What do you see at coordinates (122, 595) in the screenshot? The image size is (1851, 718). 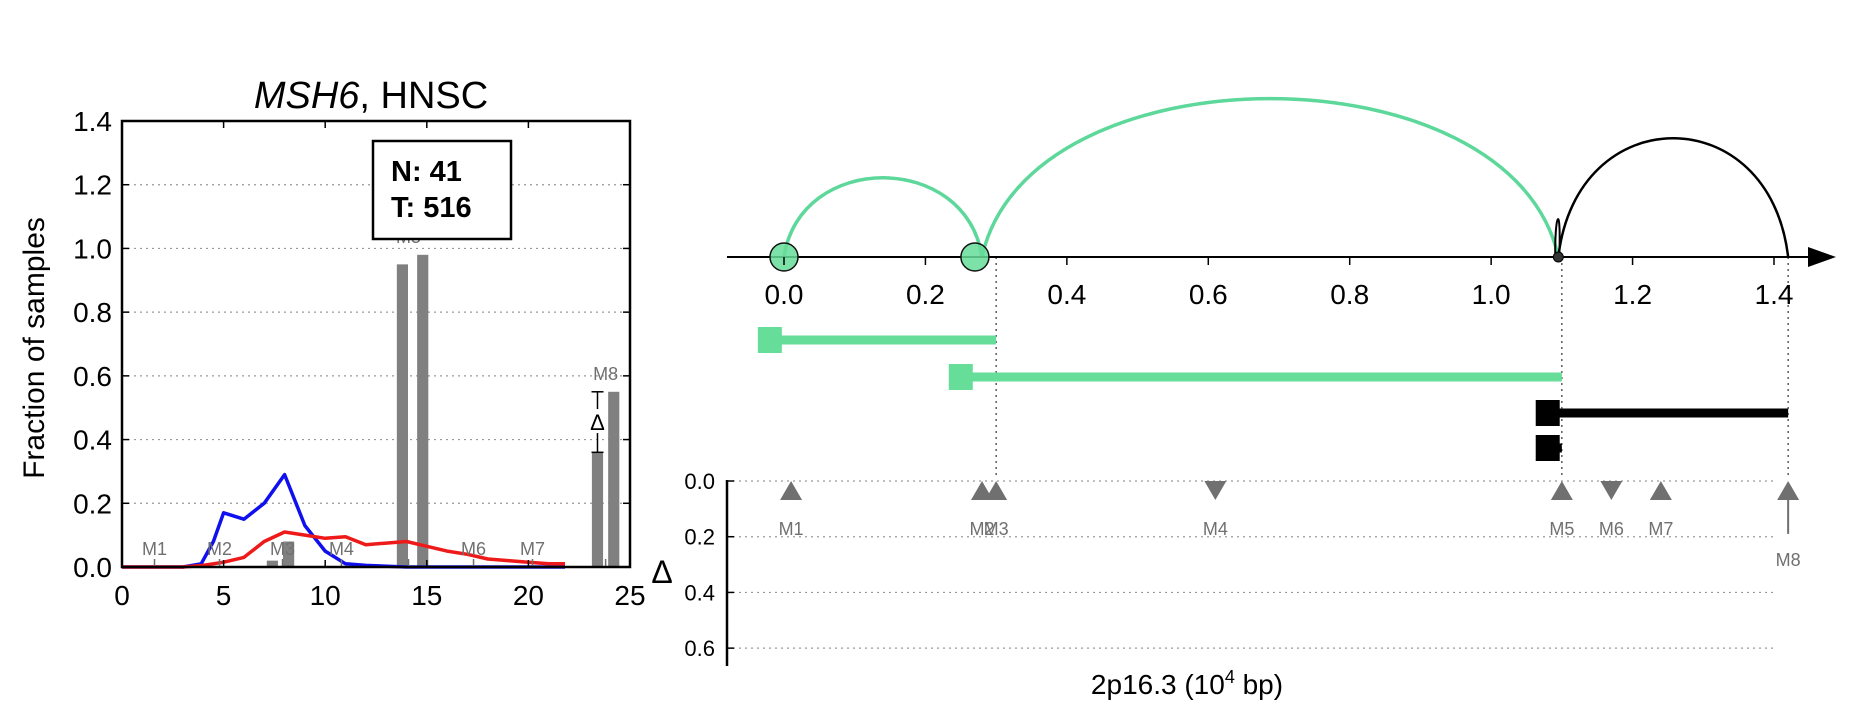 I see `left-x-tick-label: 0` at bounding box center [122, 595].